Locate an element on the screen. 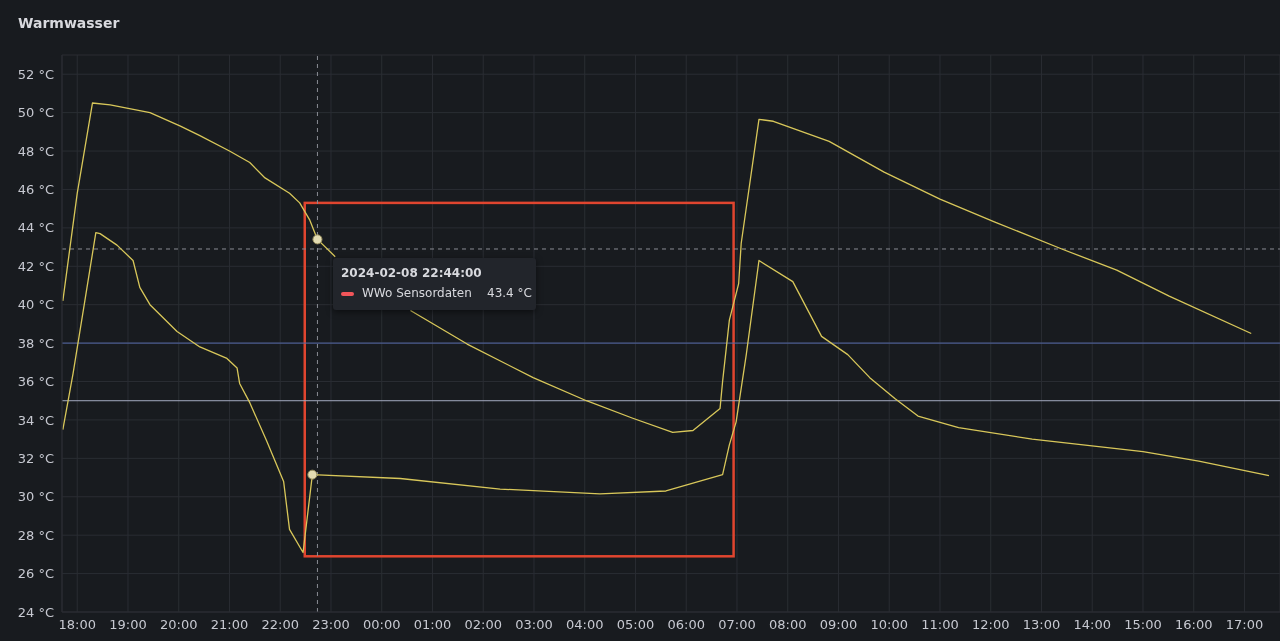 This screenshot has height=641, width=1280. y-tick-label: 34 °C is located at coordinates (35, 420).